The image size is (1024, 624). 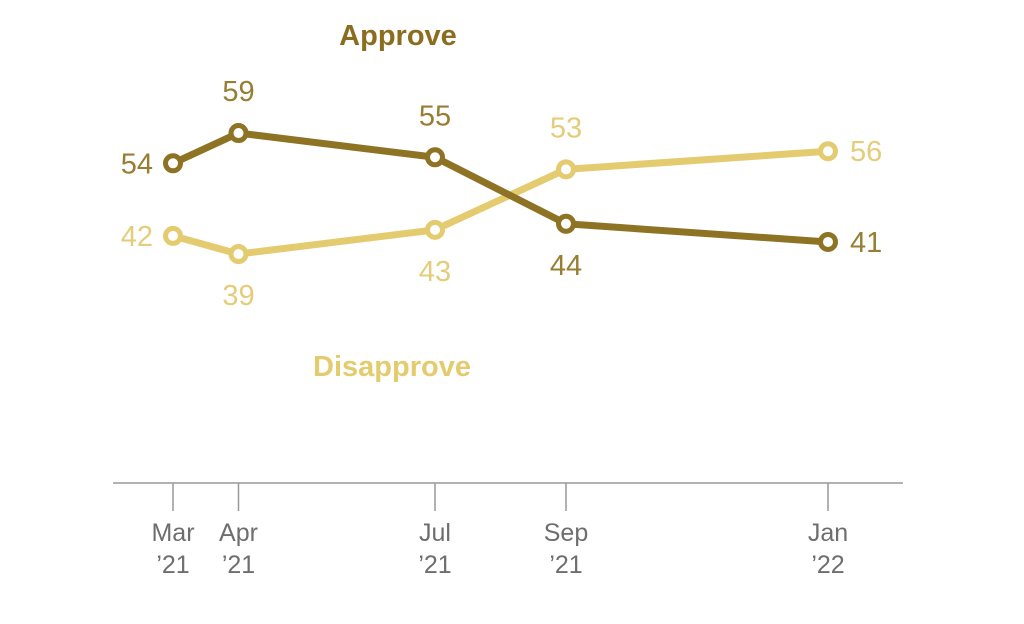 What do you see at coordinates (566, 266) in the screenshot?
I see `approve-value-label: 44` at bounding box center [566, 266].